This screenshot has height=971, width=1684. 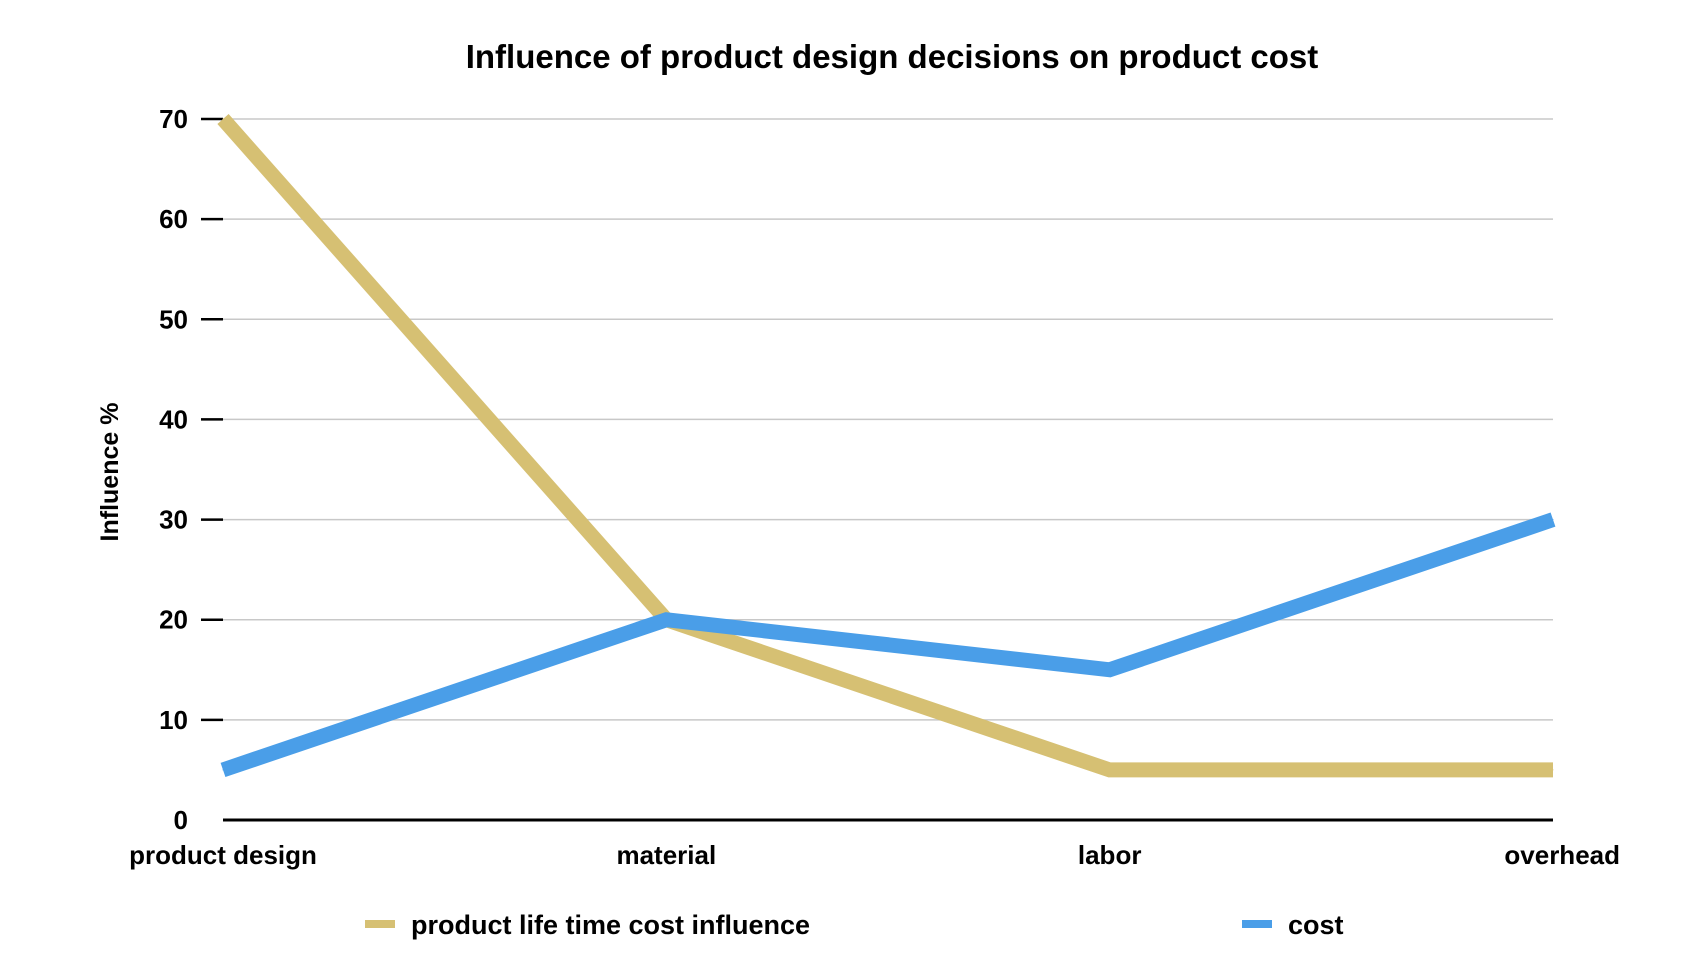 What do you see at coordinates (173, 119) in the screenshot?
I see `y-tick-label: 70` at bounding box center [173, 119].